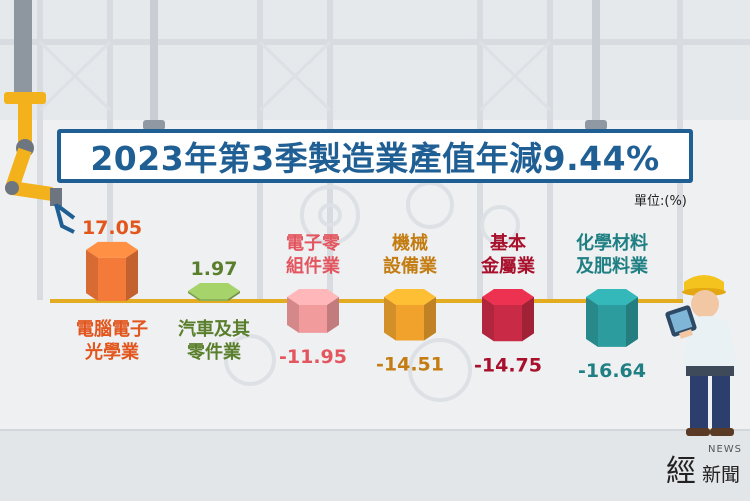 Image resolution: width=750 pixels, height=501 pixels. I want to click on data-label: -14.51, so click(410, 365).